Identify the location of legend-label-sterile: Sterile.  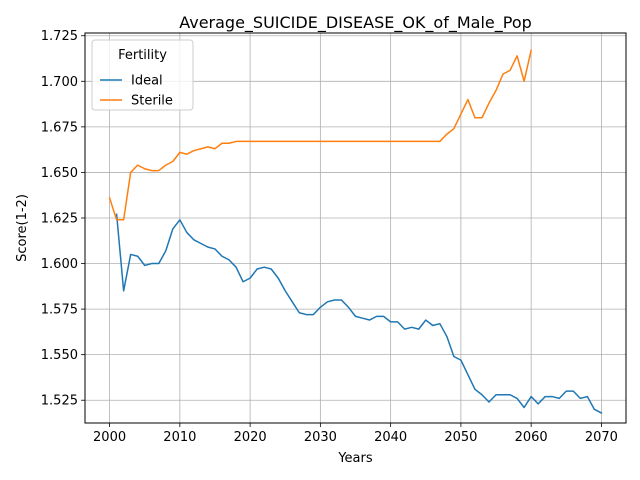
(152, 101).